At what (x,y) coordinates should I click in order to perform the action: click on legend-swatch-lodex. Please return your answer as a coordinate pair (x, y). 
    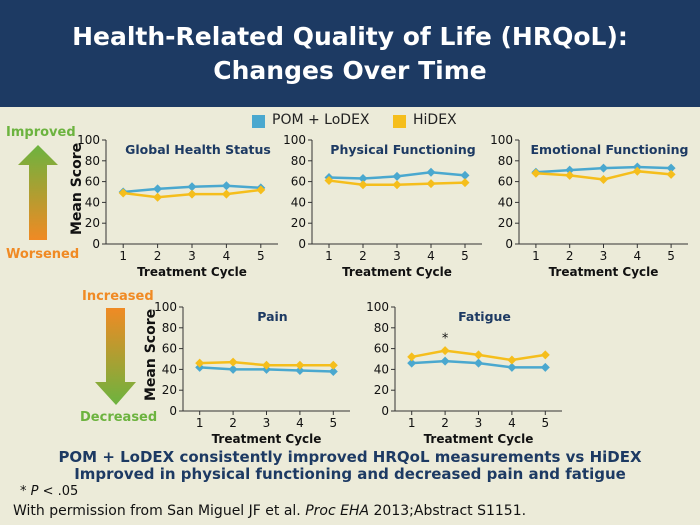
    Looking at the image, I should click on (258, 121).